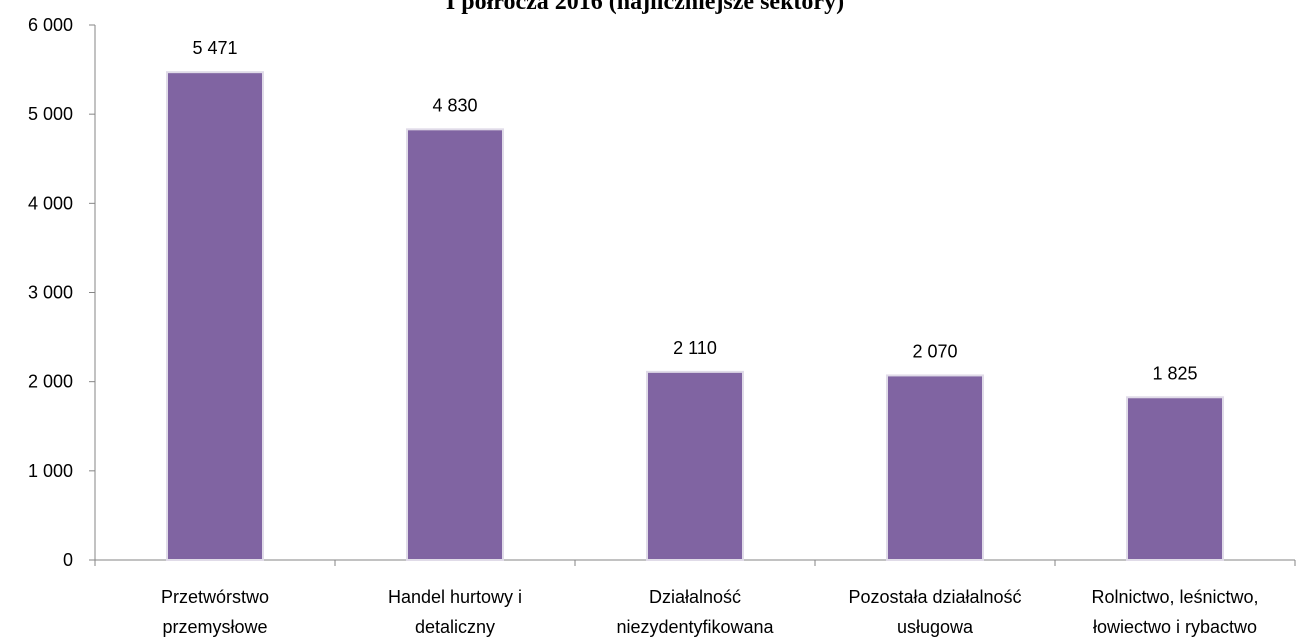 The height and width of the screenshot is (640, 1296). What do you see at coordinates (50, 471) in the screenshot?
I see `y-tick-label: 1 000` at bounding box center [50, 471].